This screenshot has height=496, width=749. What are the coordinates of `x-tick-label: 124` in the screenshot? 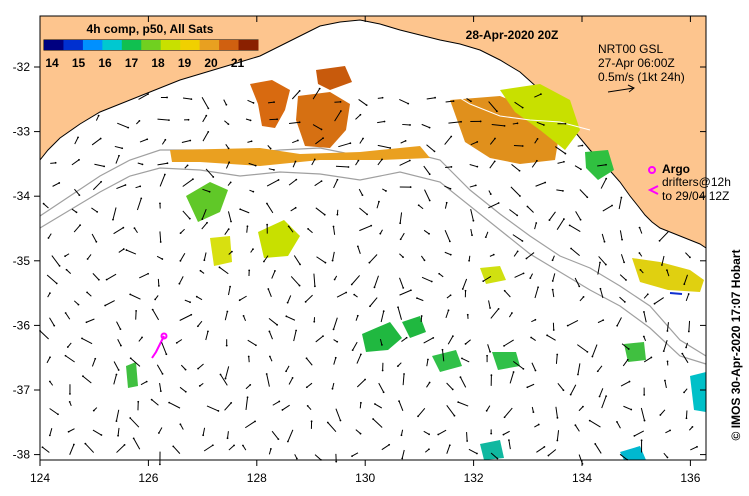 It's located at (40, 478).